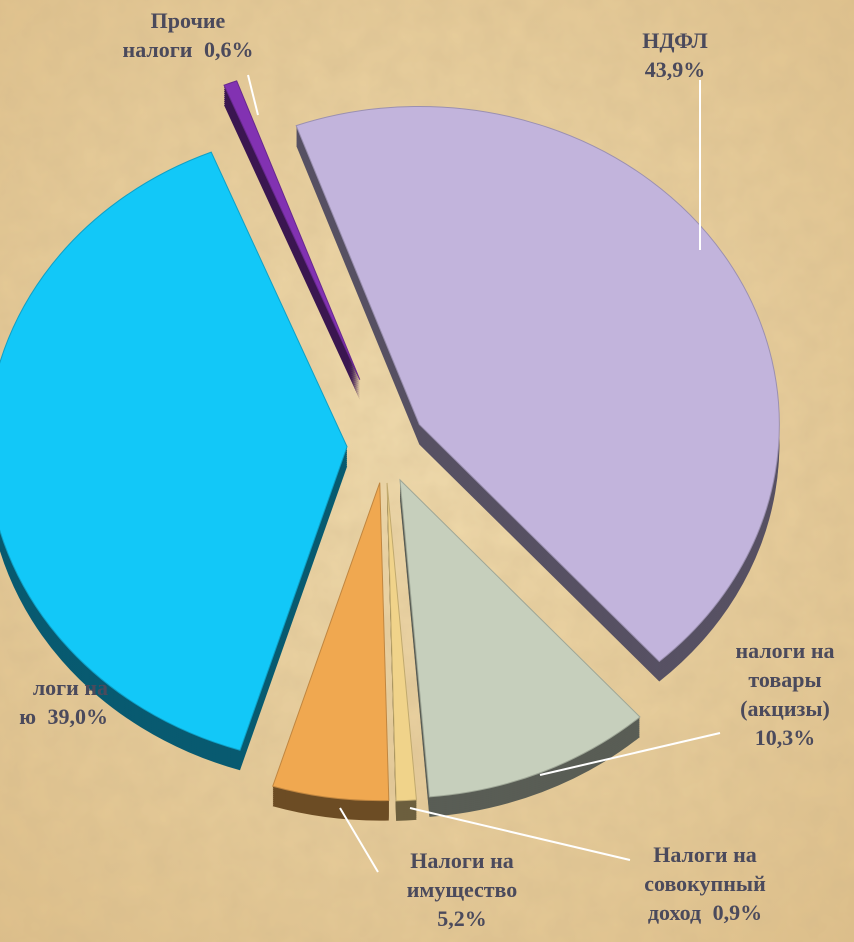 This screenshot has height=942, width=854. What do you see at coordinates (63, 702) in the screenshot?
I see `slice-label: логи на ю 39,0%` at bounding box center [63, 702].